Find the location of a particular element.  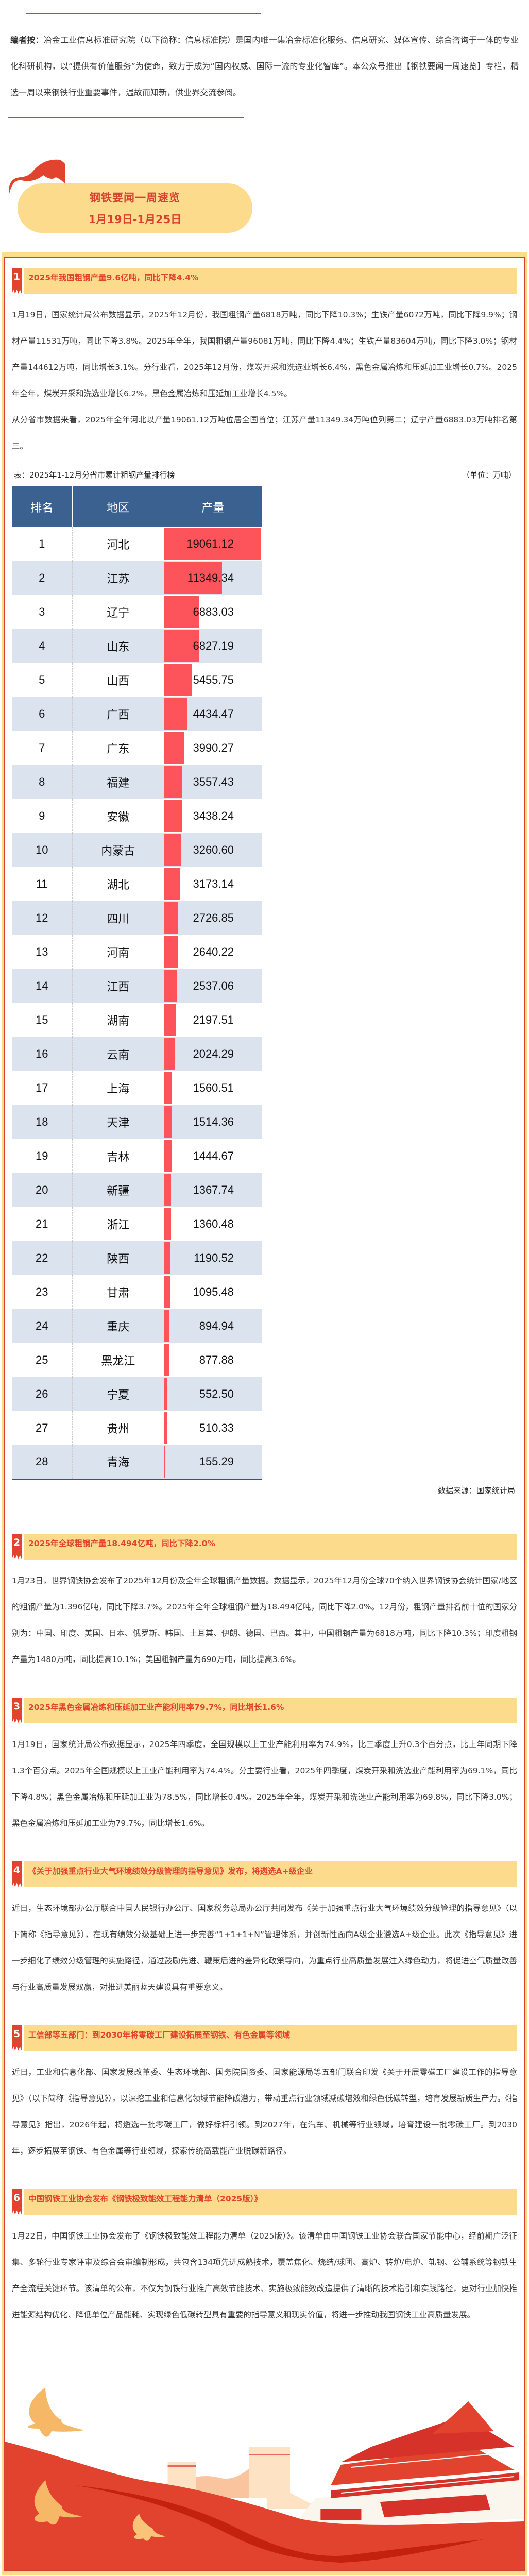

cell-region: 宁夏 is located at coordinates (118, 1394).